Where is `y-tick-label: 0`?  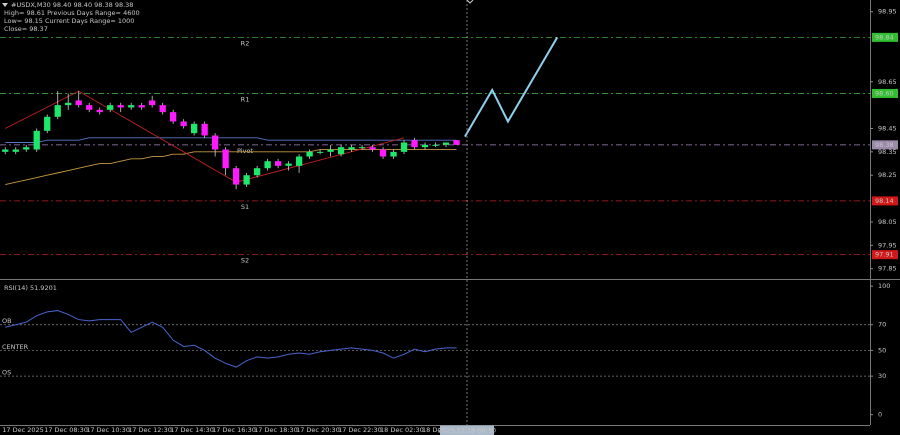
y-tick-label: 0 is located at coordinates (880, 415).